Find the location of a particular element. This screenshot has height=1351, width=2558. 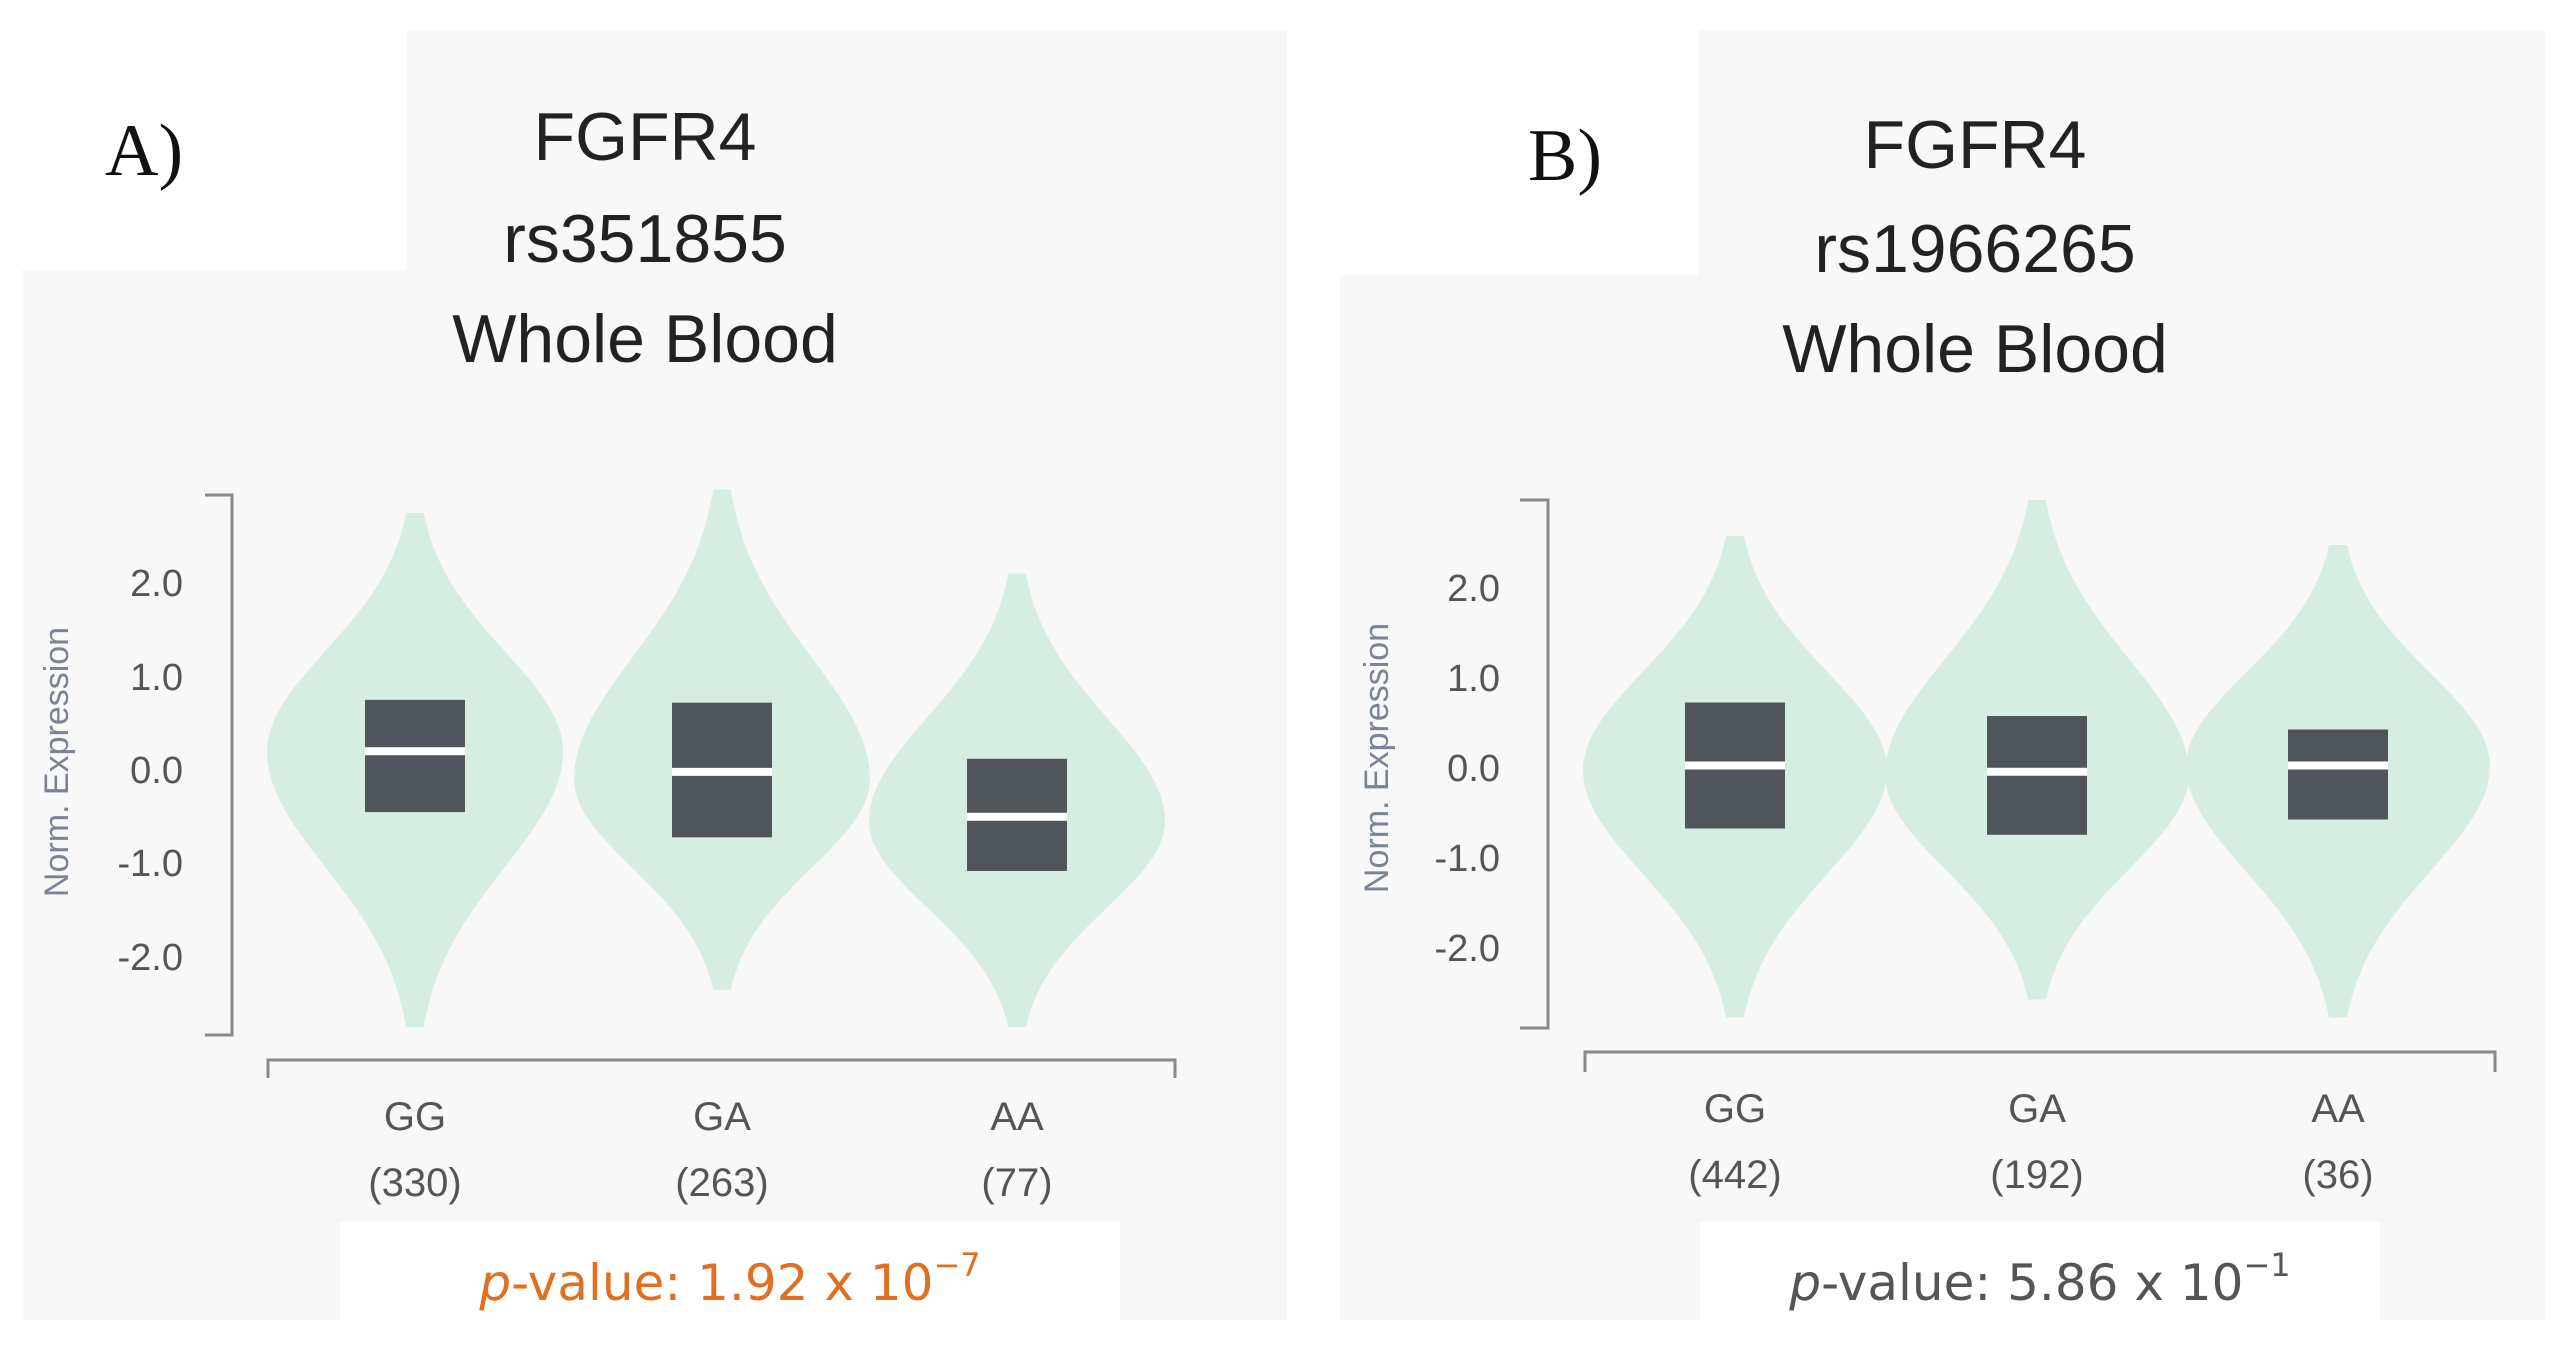

count-label-gg: (442) is located at coordinates (1734, 1175).